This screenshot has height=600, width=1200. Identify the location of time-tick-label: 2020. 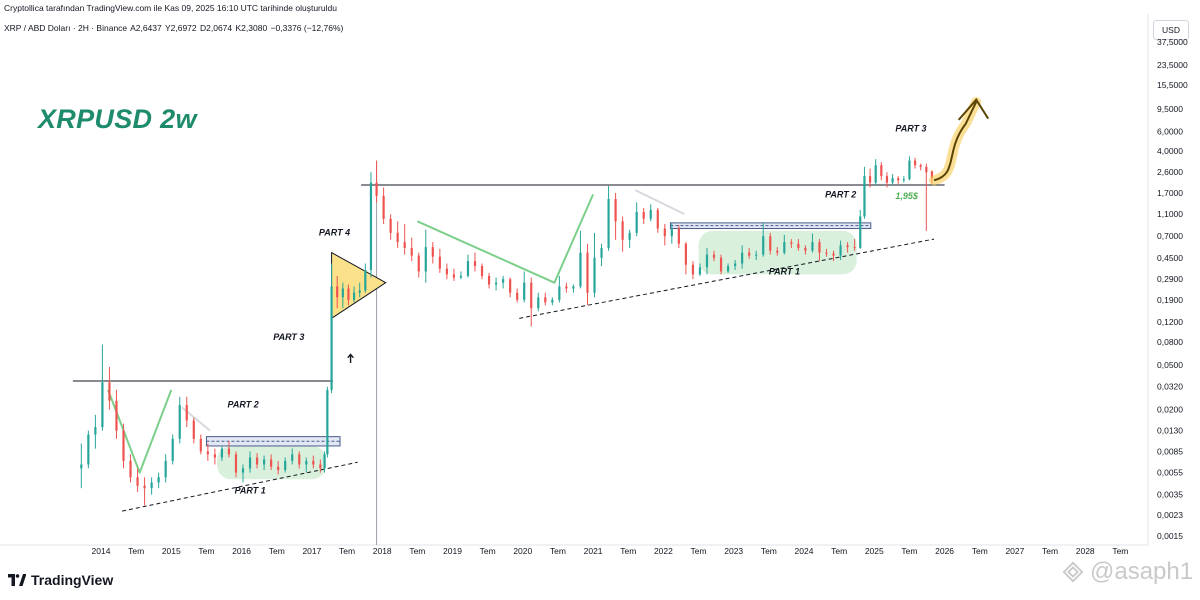
(522, 551).